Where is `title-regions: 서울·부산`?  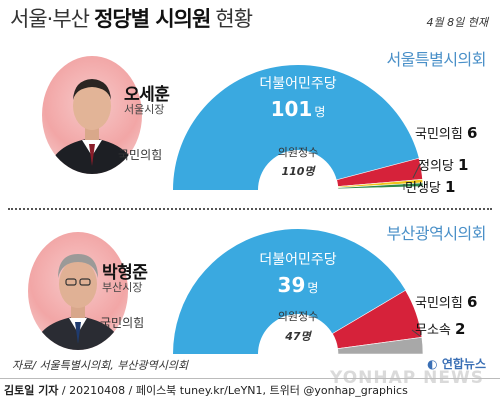
title-regions: 서울·부산 is located at coordinates (50, 19).